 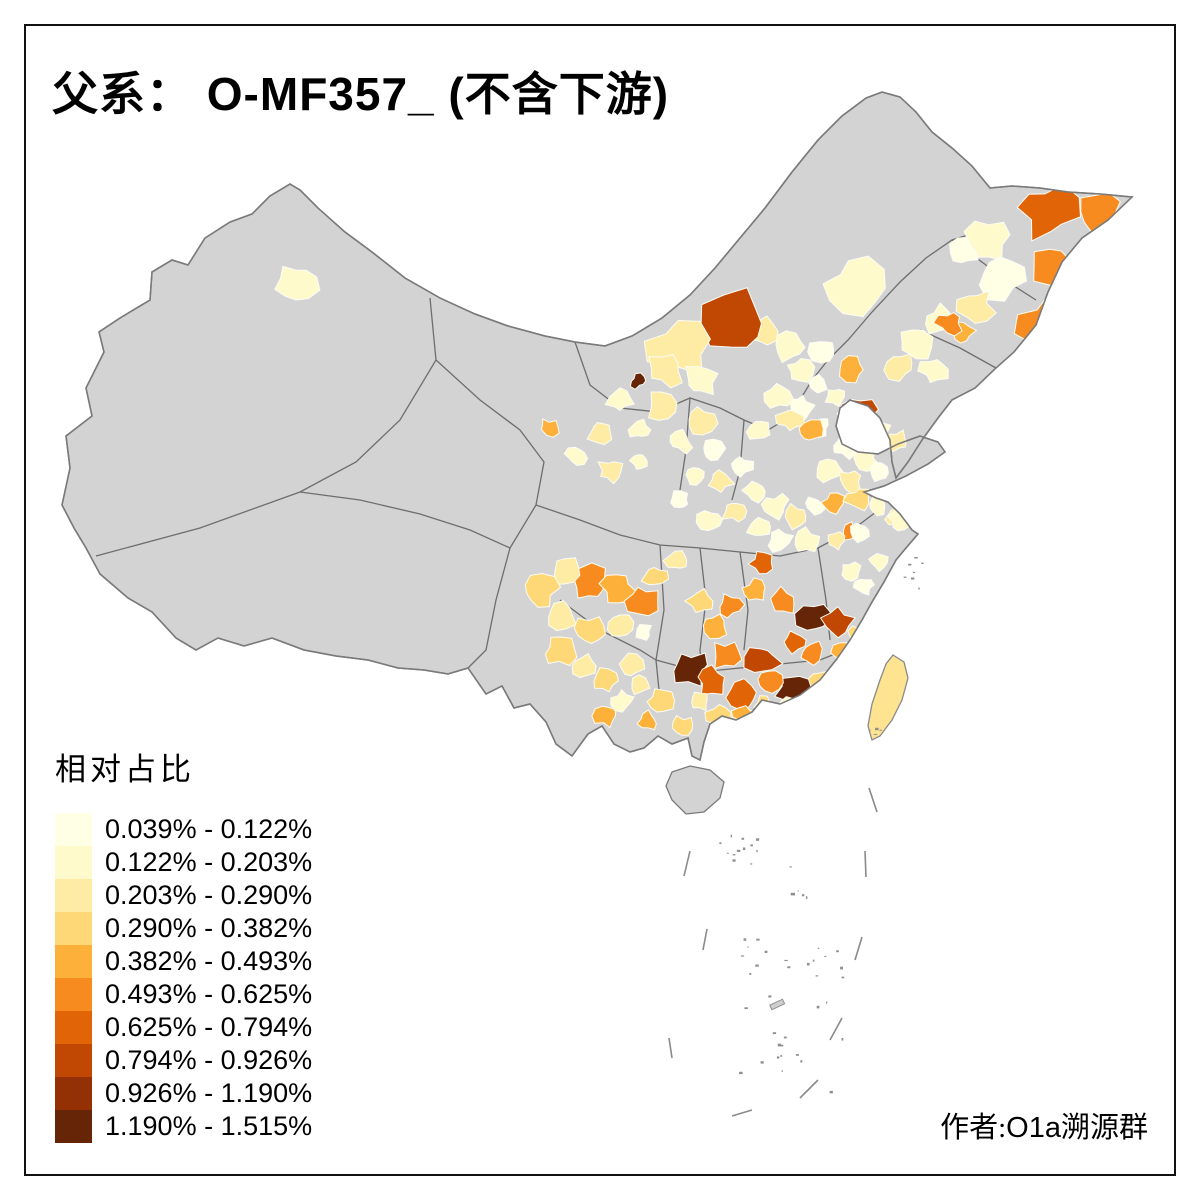 I want to click on legend-title: 相对占比, so click(x=125, y=769).